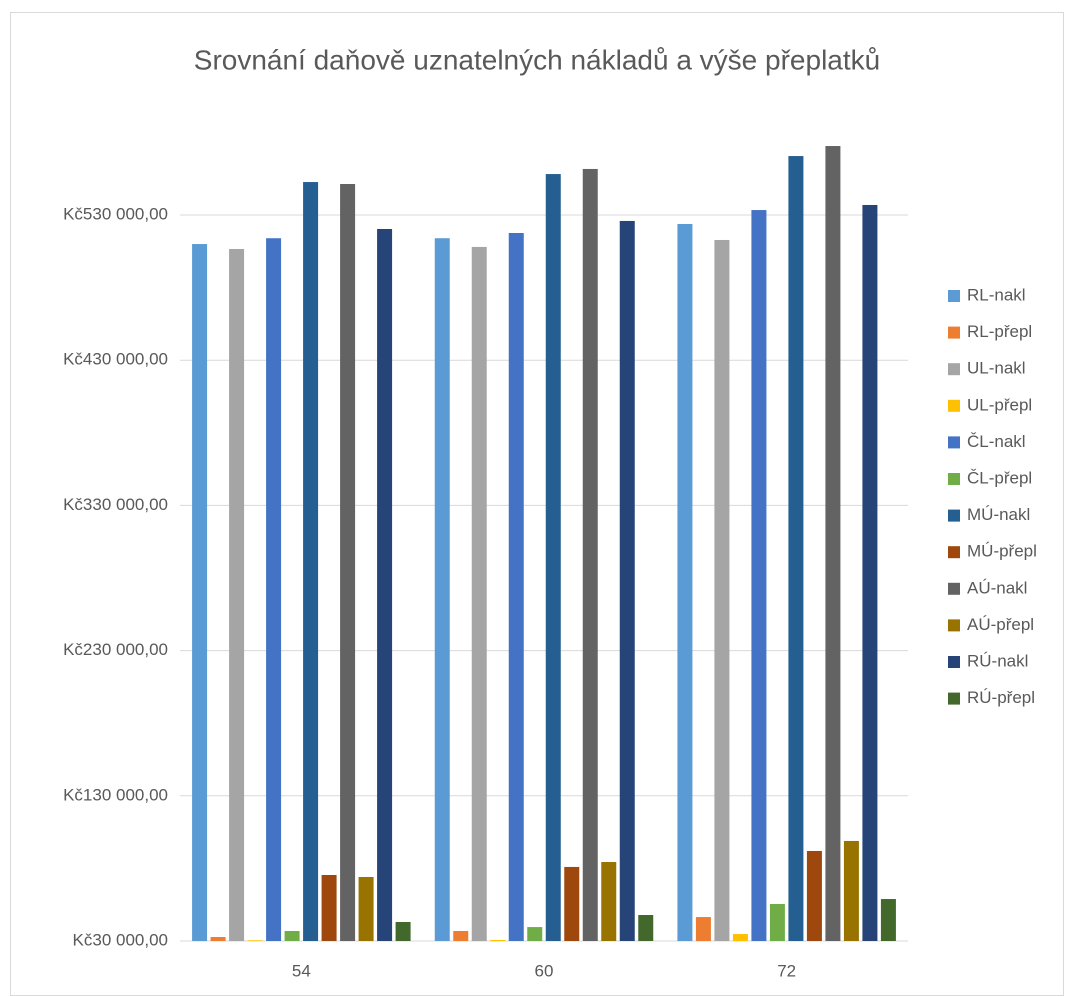 The image size is (1074, 996). Describe the element at coordinates (1001, 697) in the screenshot. I see `legend-label: RÚ-přepl` at that location.